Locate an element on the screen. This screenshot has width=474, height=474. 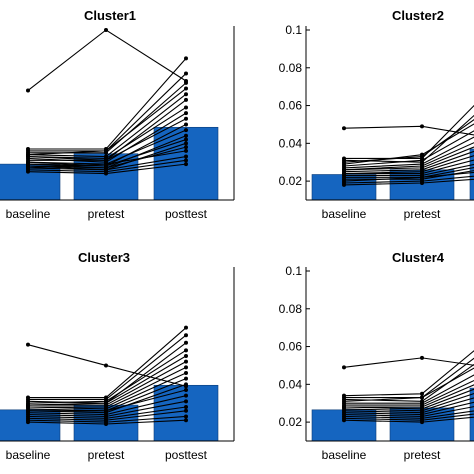
panel-2-ytick-label-0.1: 0.1 is located at coordinates (293, 30).